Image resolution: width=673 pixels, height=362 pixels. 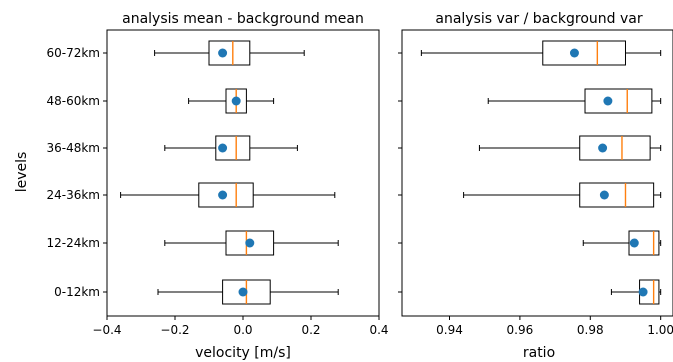 I want to click on right-box-12-24km, so click(x=622, y=243).